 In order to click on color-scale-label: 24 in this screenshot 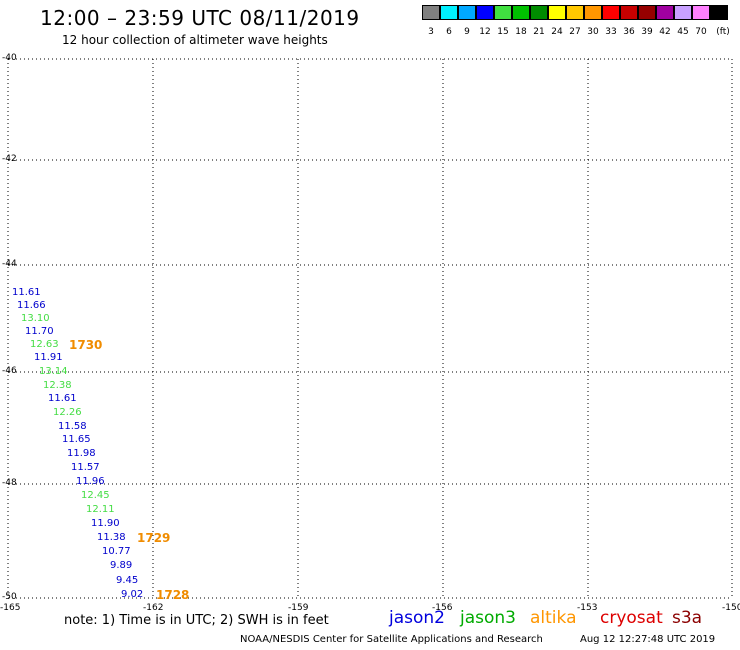, I will do `click(557, 32)`.